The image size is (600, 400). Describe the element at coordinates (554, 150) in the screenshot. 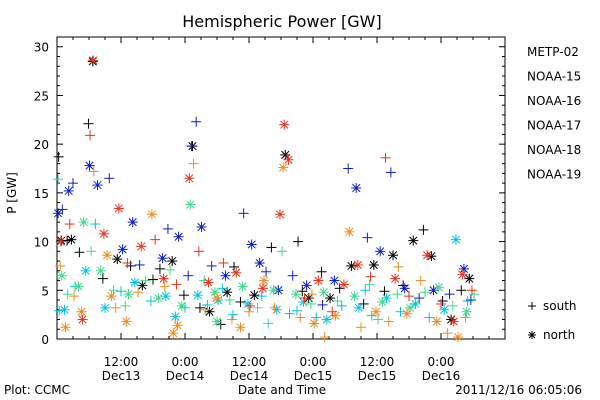

I see `legend-entry-noaa-18: NOAA-18` at that location.